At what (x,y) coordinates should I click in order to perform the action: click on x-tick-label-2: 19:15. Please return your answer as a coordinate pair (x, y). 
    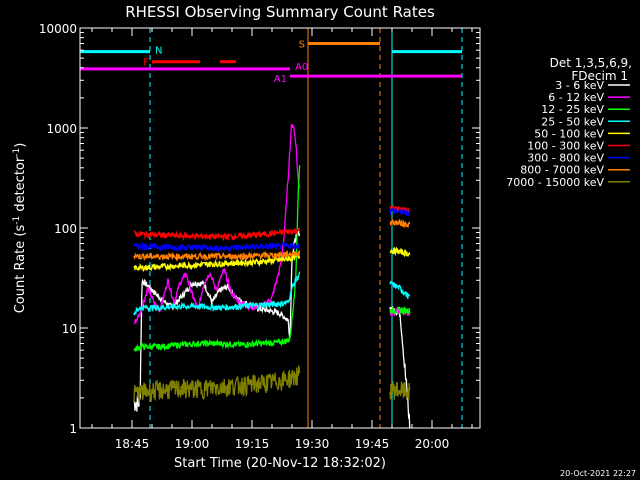
    Looking at the image, I should click on (252, 444).